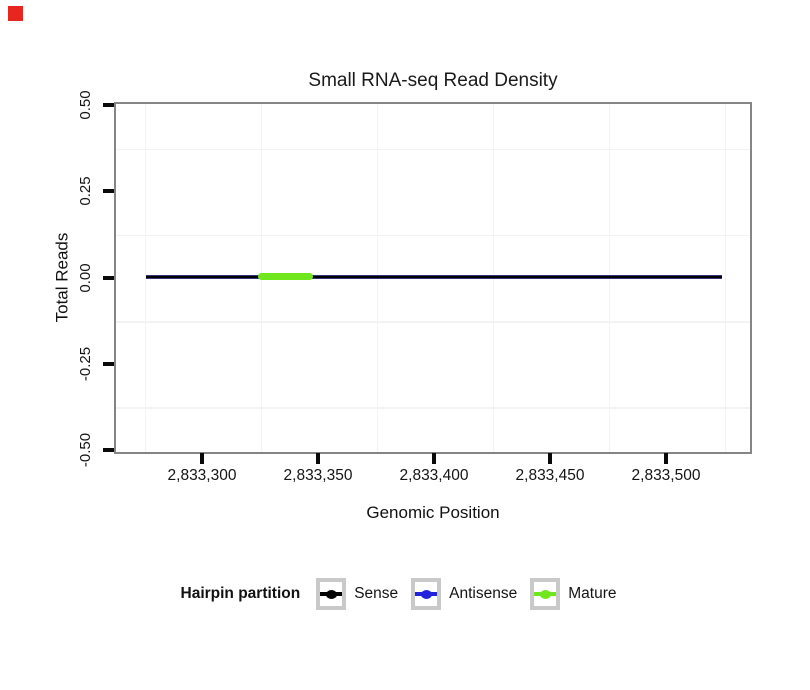 This screenshot has width=810, height=690. What do you see at coordinates (550, 475) in the screenshot?
I see `x-tick-label: 2,833,450` at bounding box center [550, 475].